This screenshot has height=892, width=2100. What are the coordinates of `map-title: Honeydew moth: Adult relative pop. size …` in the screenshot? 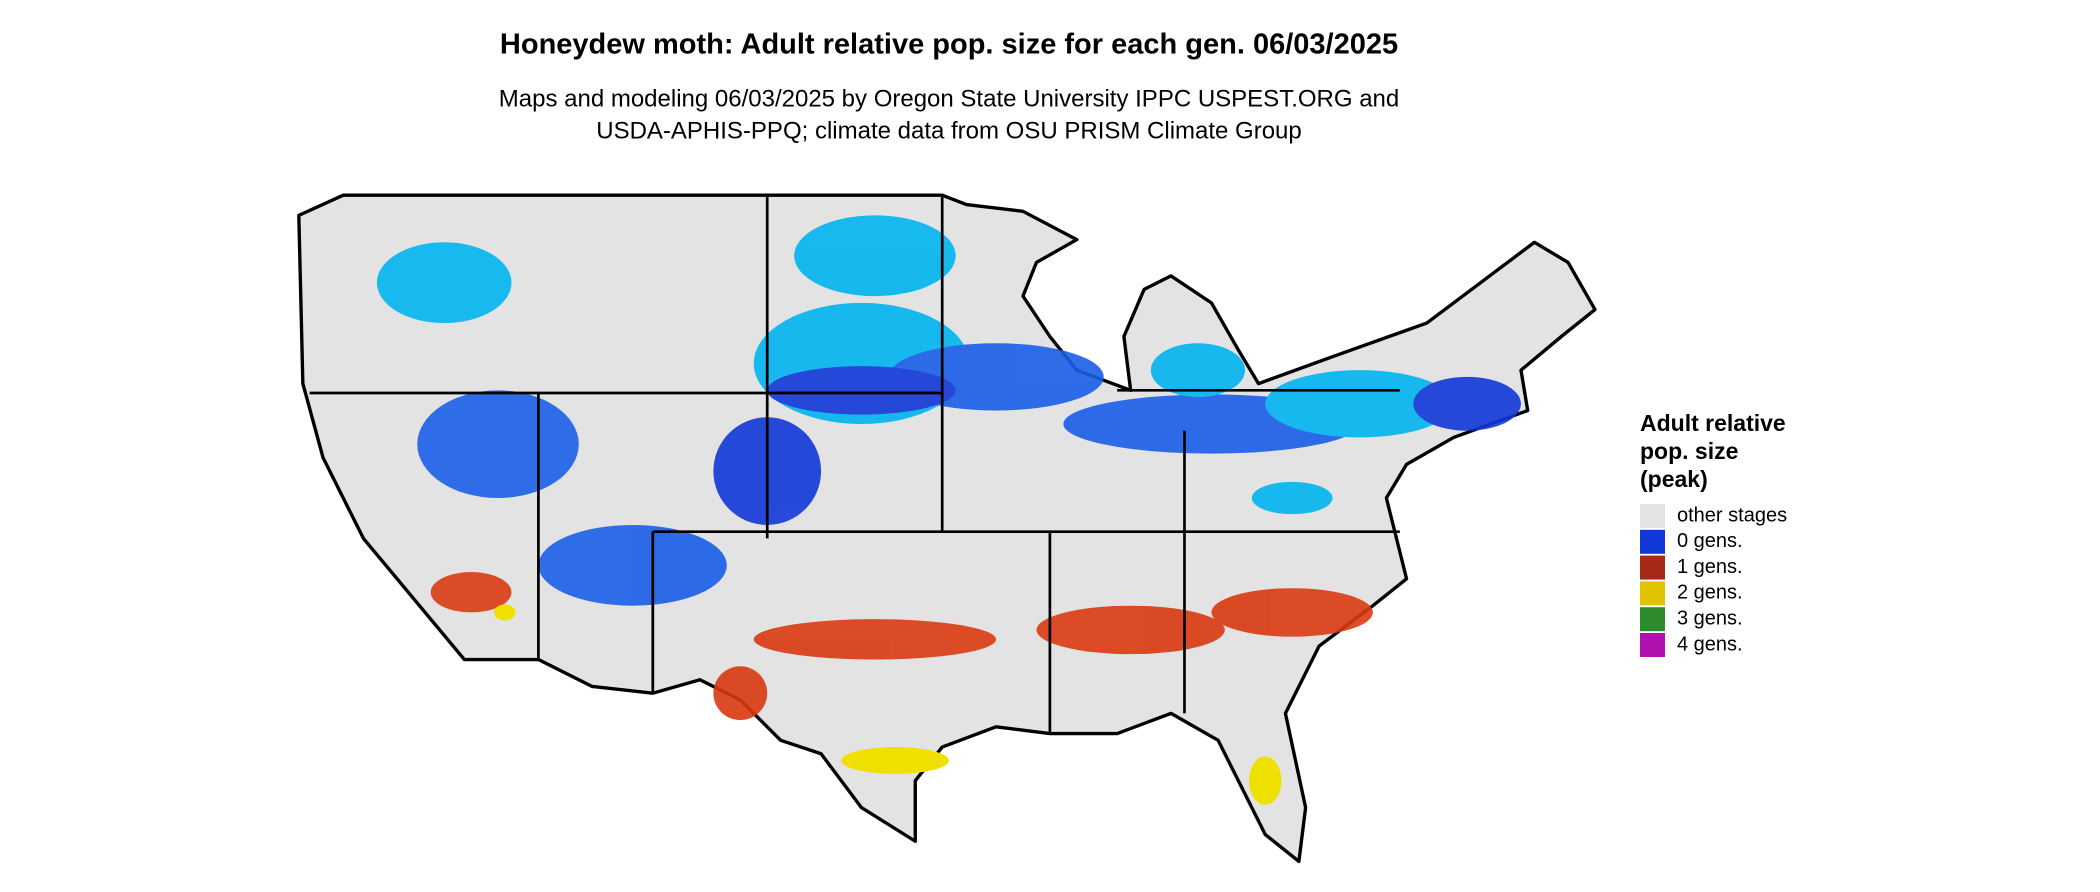 It's located at (949, 45).